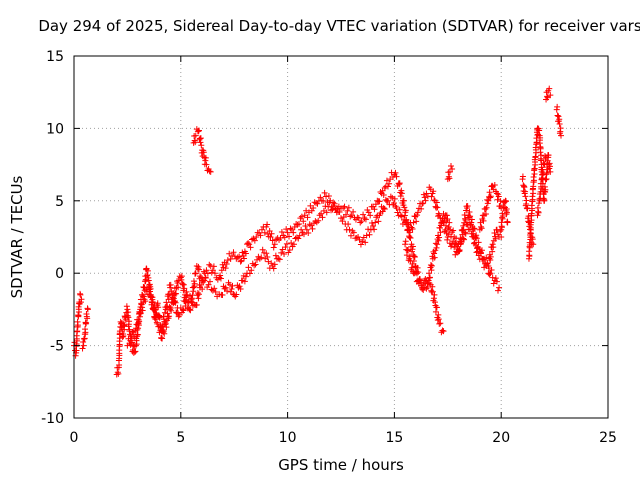 The width and height of the screenshot is (640, 480). What do you see at coordinates (341, 465) in the screenshot?
I see `x-axis-label: GPS time / hours` at bounding box center [341, 465].